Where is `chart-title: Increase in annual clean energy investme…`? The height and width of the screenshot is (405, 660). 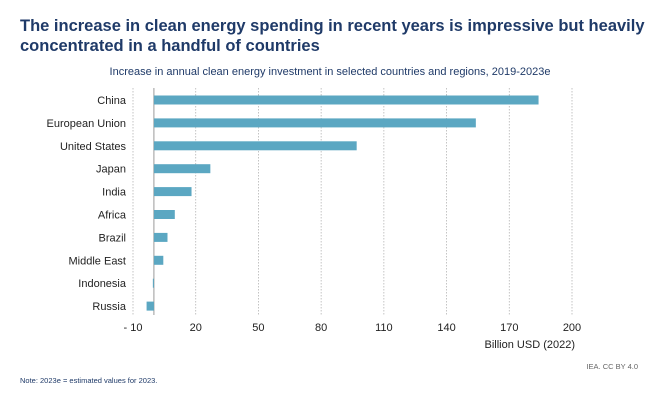
chart-title: Increase in annual clean energy investme… is located at coordinates (330, 72).